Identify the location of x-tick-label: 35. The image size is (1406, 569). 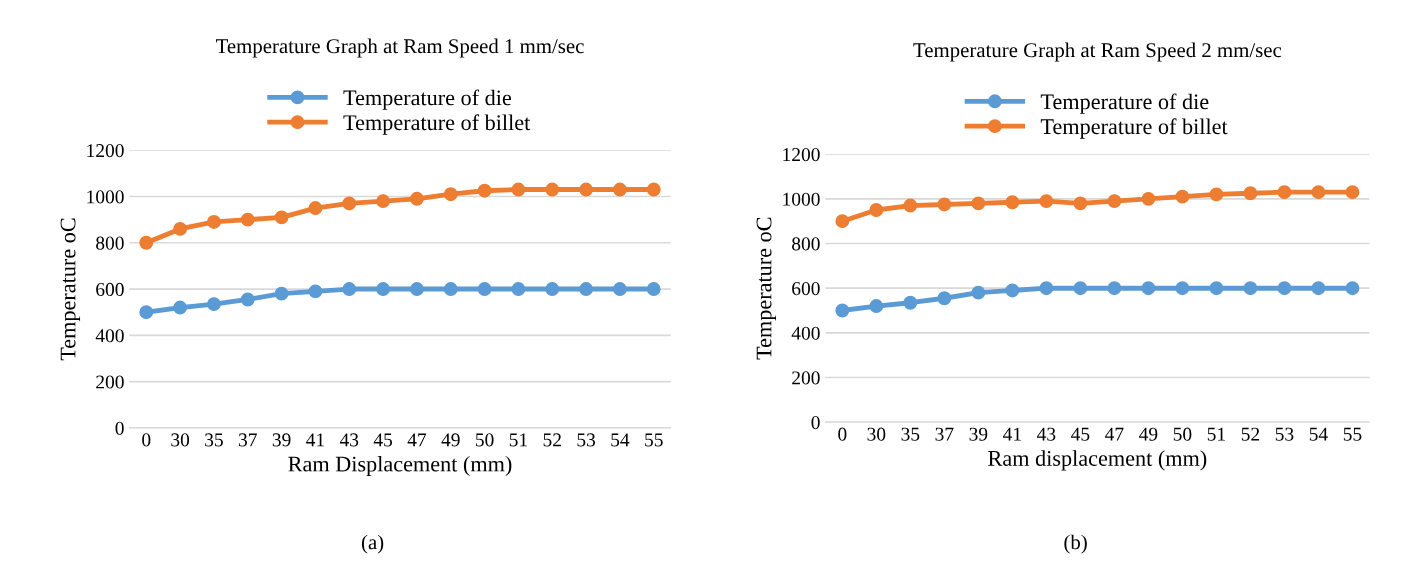
(214, 440).